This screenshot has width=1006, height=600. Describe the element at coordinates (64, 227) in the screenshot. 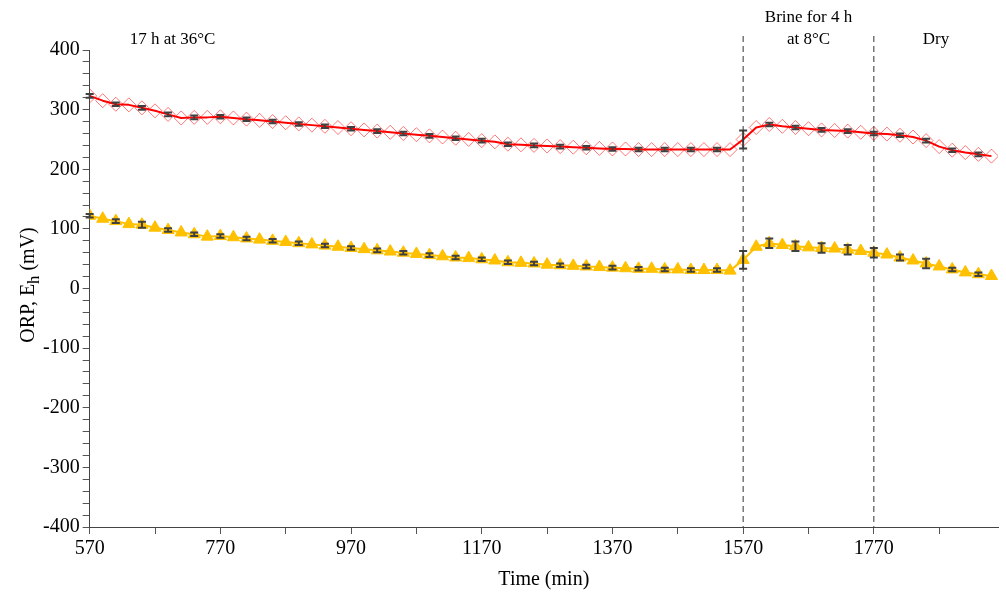

I see `y-tick-label: 100` at that location.